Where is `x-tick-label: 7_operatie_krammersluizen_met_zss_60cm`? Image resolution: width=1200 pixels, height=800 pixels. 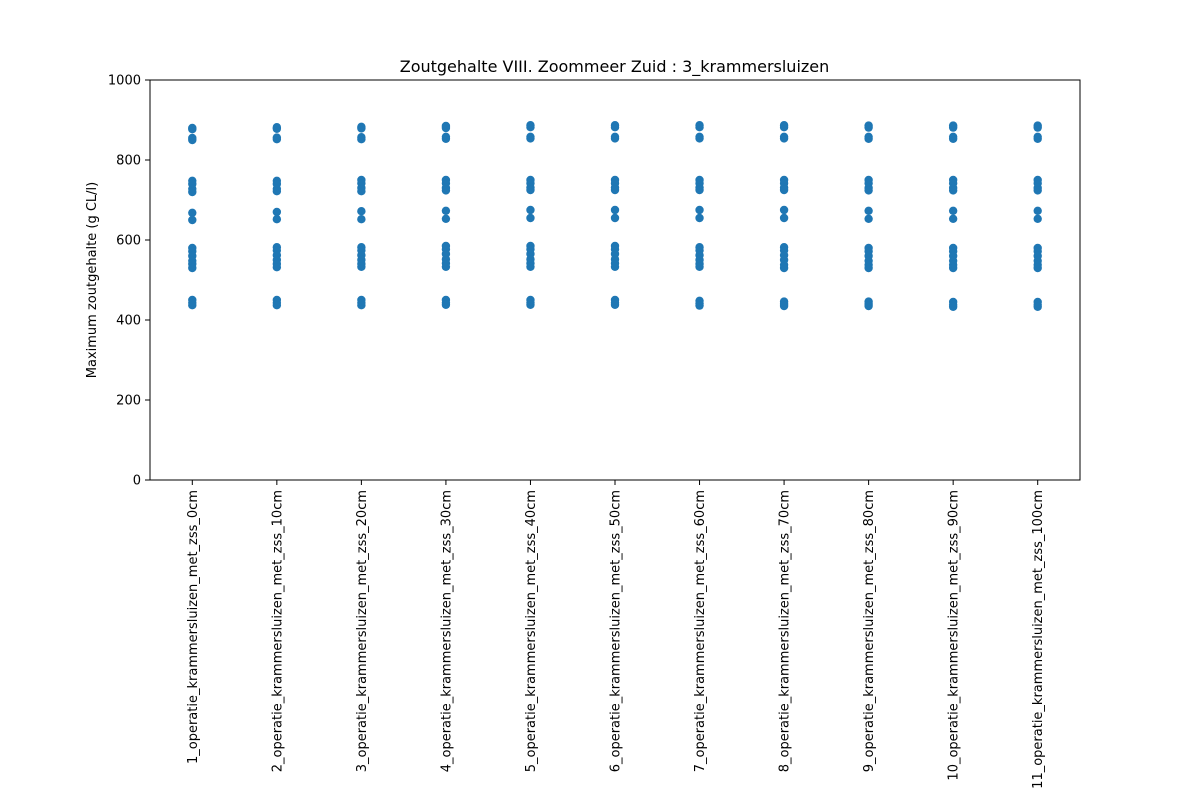 x-tick-label: 7_operatie_krammersluizen_met_zss_60cm is located at coordinates (700, 631).